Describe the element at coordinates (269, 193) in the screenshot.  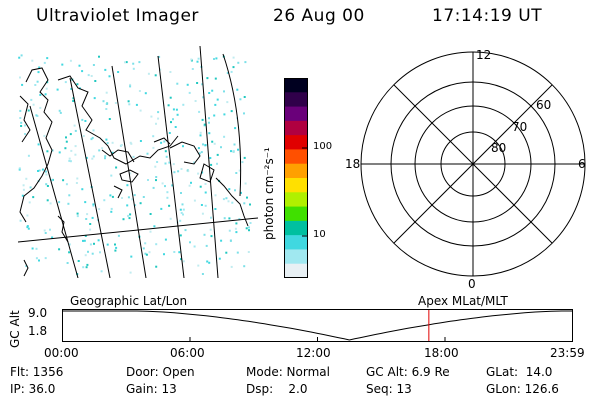
I see `colorbar-unit-label: photon cm⁻²s⁻¹` at that location.